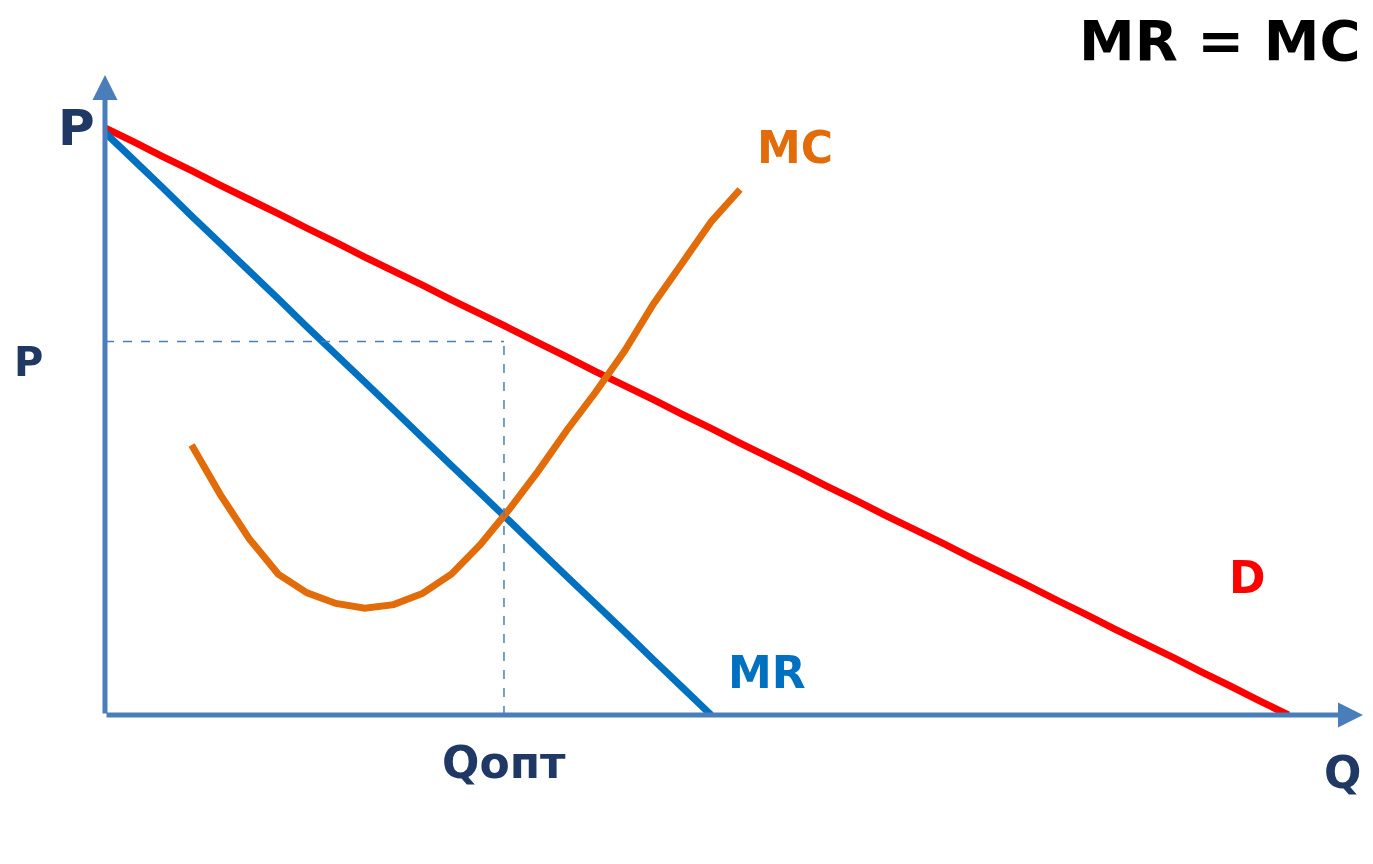 The height and width of the screenshot is (864, 1373). Describe the element at coordinates (767, 672) in the screenshot. I see `series-label: MR` at that location.